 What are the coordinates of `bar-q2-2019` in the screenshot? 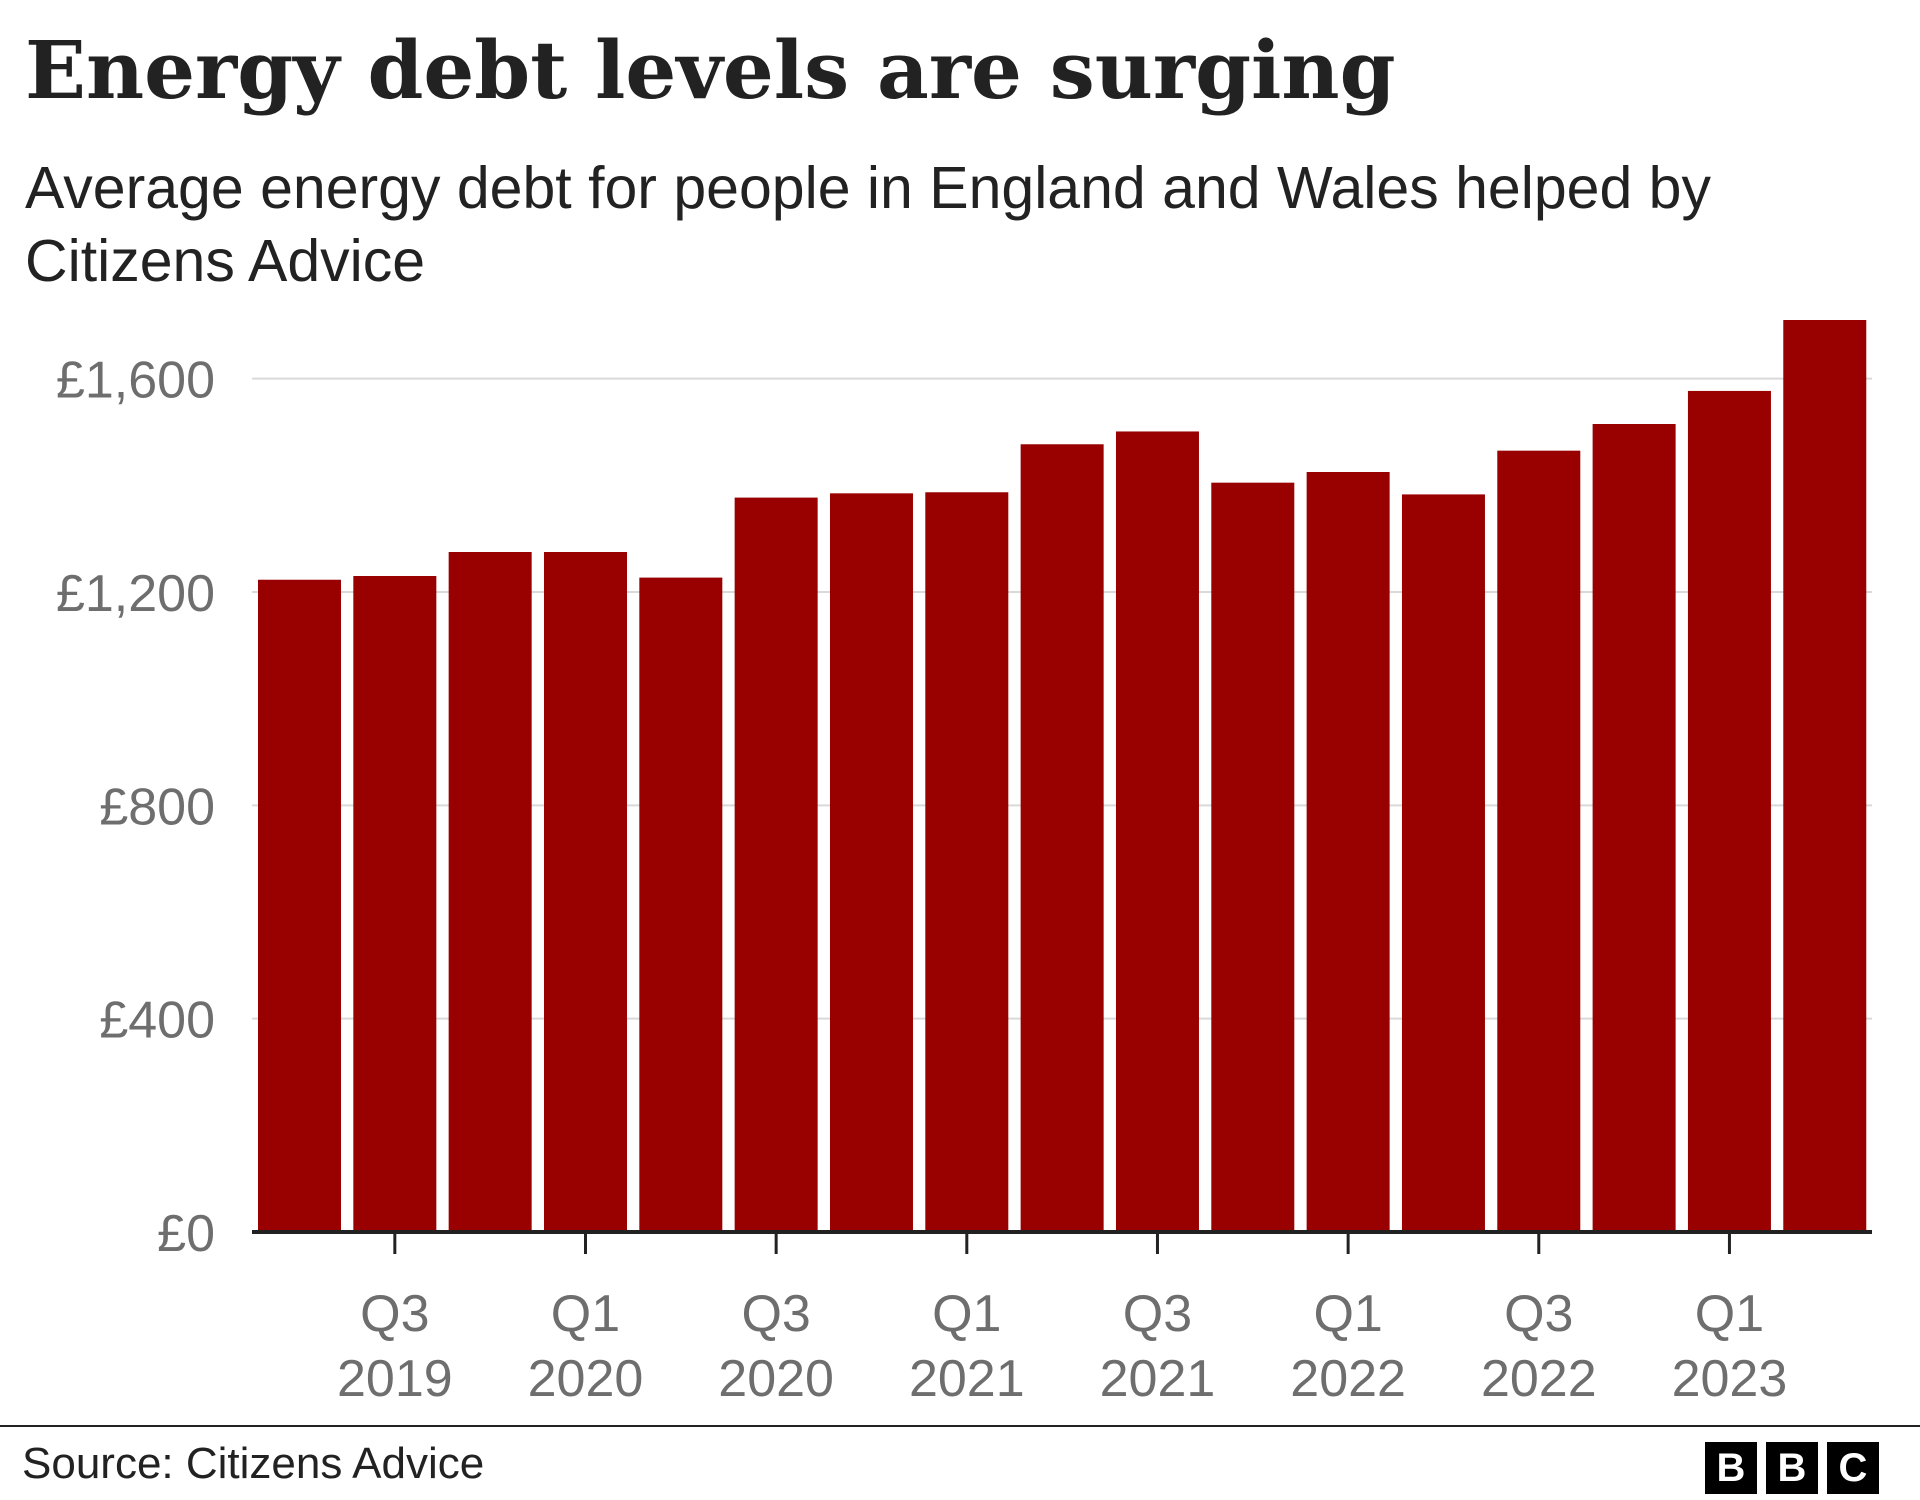 It's located at (299, 905).